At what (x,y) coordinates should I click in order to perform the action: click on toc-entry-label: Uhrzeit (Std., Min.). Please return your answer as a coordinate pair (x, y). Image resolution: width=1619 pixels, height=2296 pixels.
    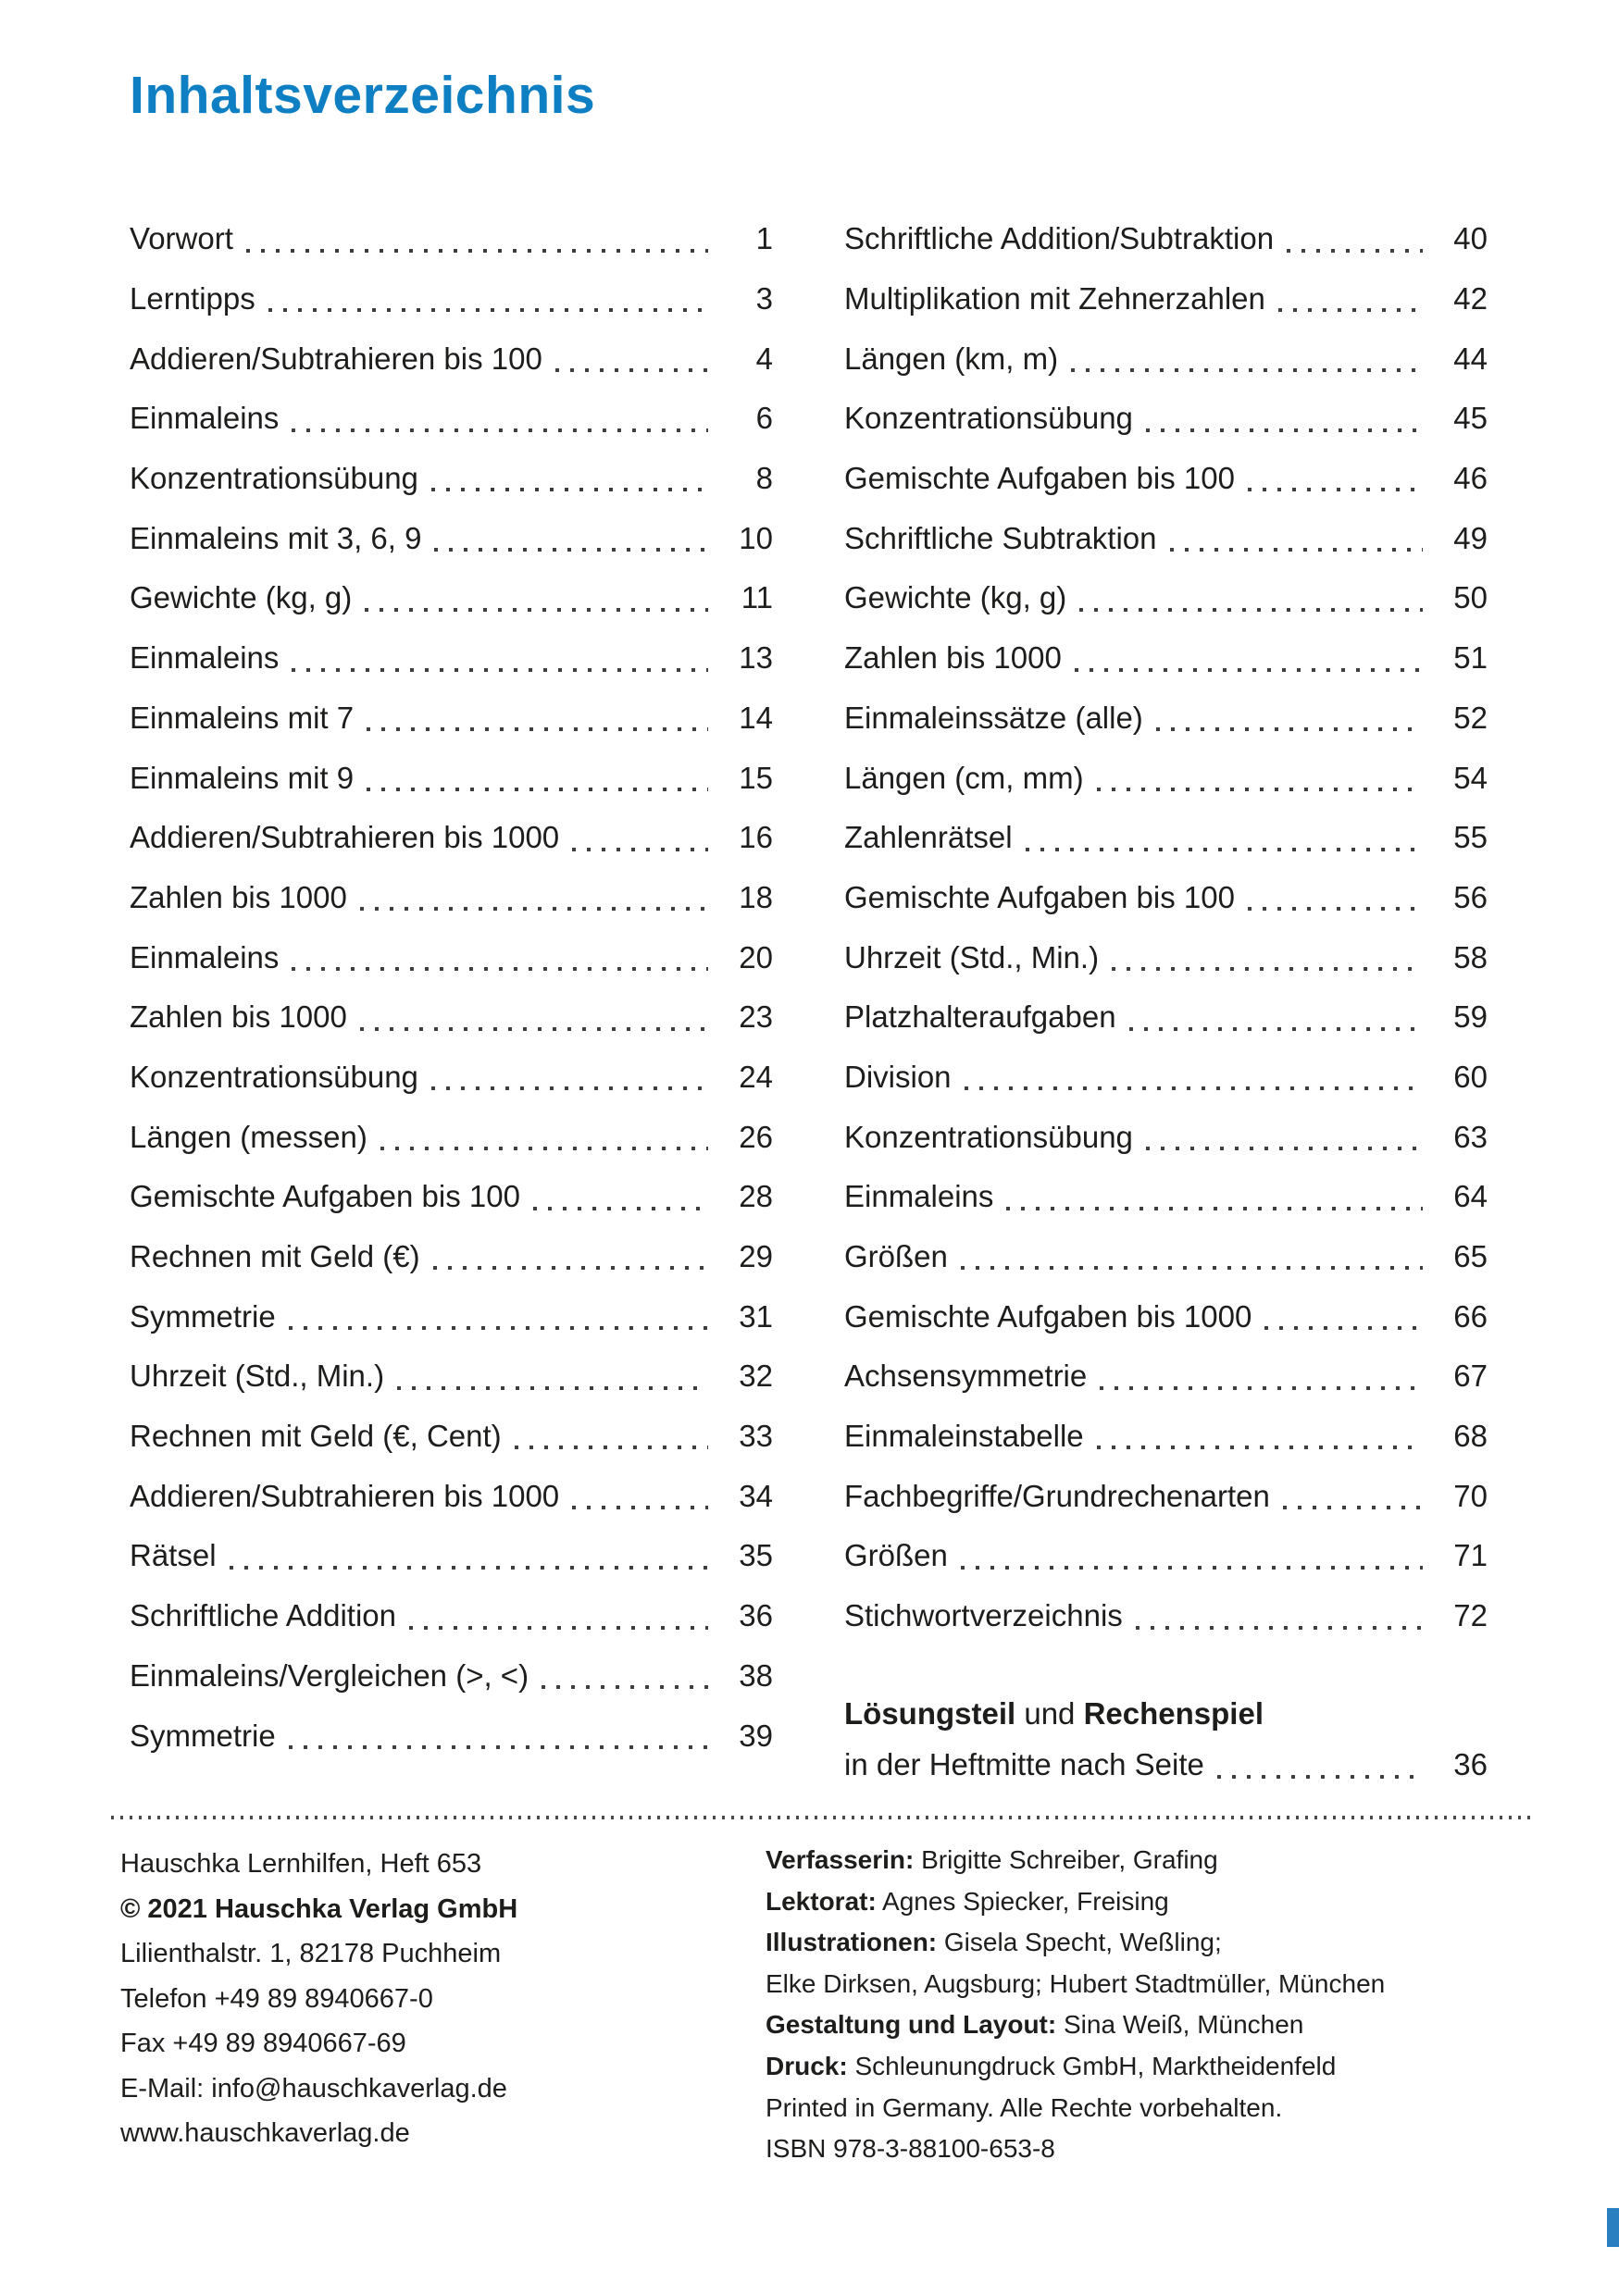
    Looking at the image, I should click on (972, 957).